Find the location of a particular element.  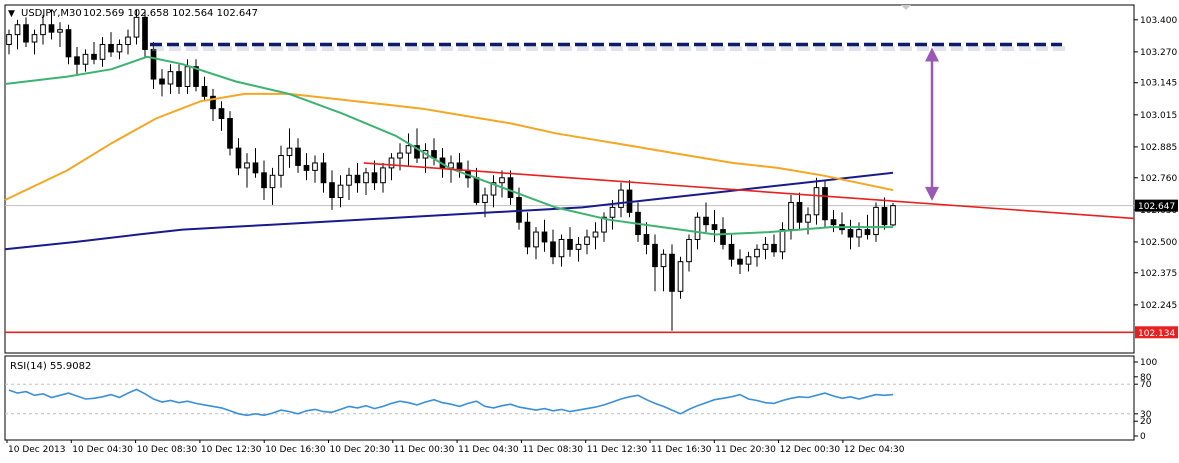

rsi-label: RSI(14) 55.9082 is located at coordinates (50, 366).